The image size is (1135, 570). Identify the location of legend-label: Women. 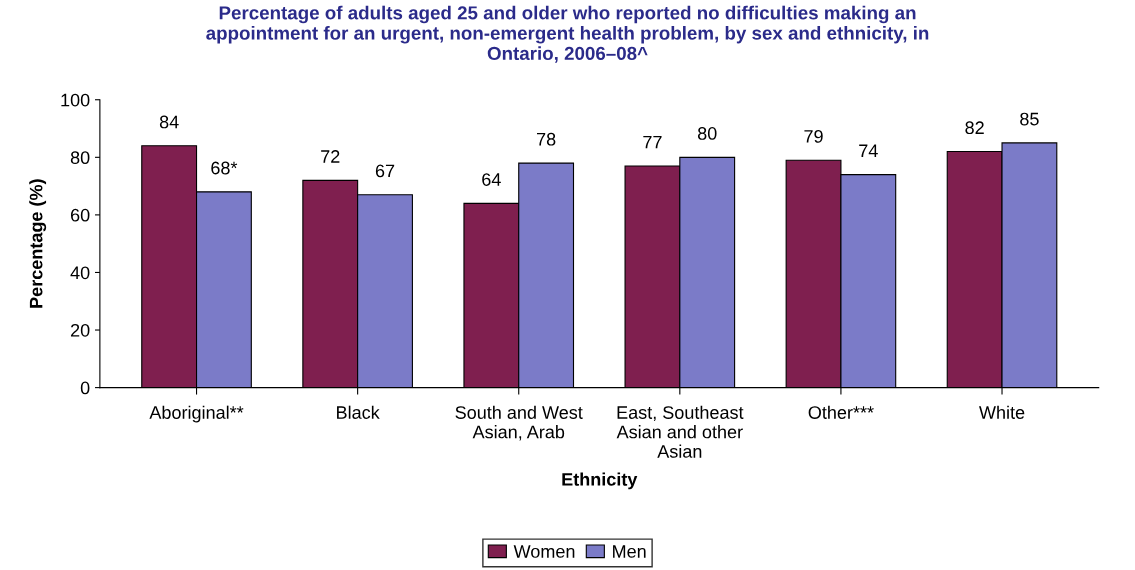
(544, 551).